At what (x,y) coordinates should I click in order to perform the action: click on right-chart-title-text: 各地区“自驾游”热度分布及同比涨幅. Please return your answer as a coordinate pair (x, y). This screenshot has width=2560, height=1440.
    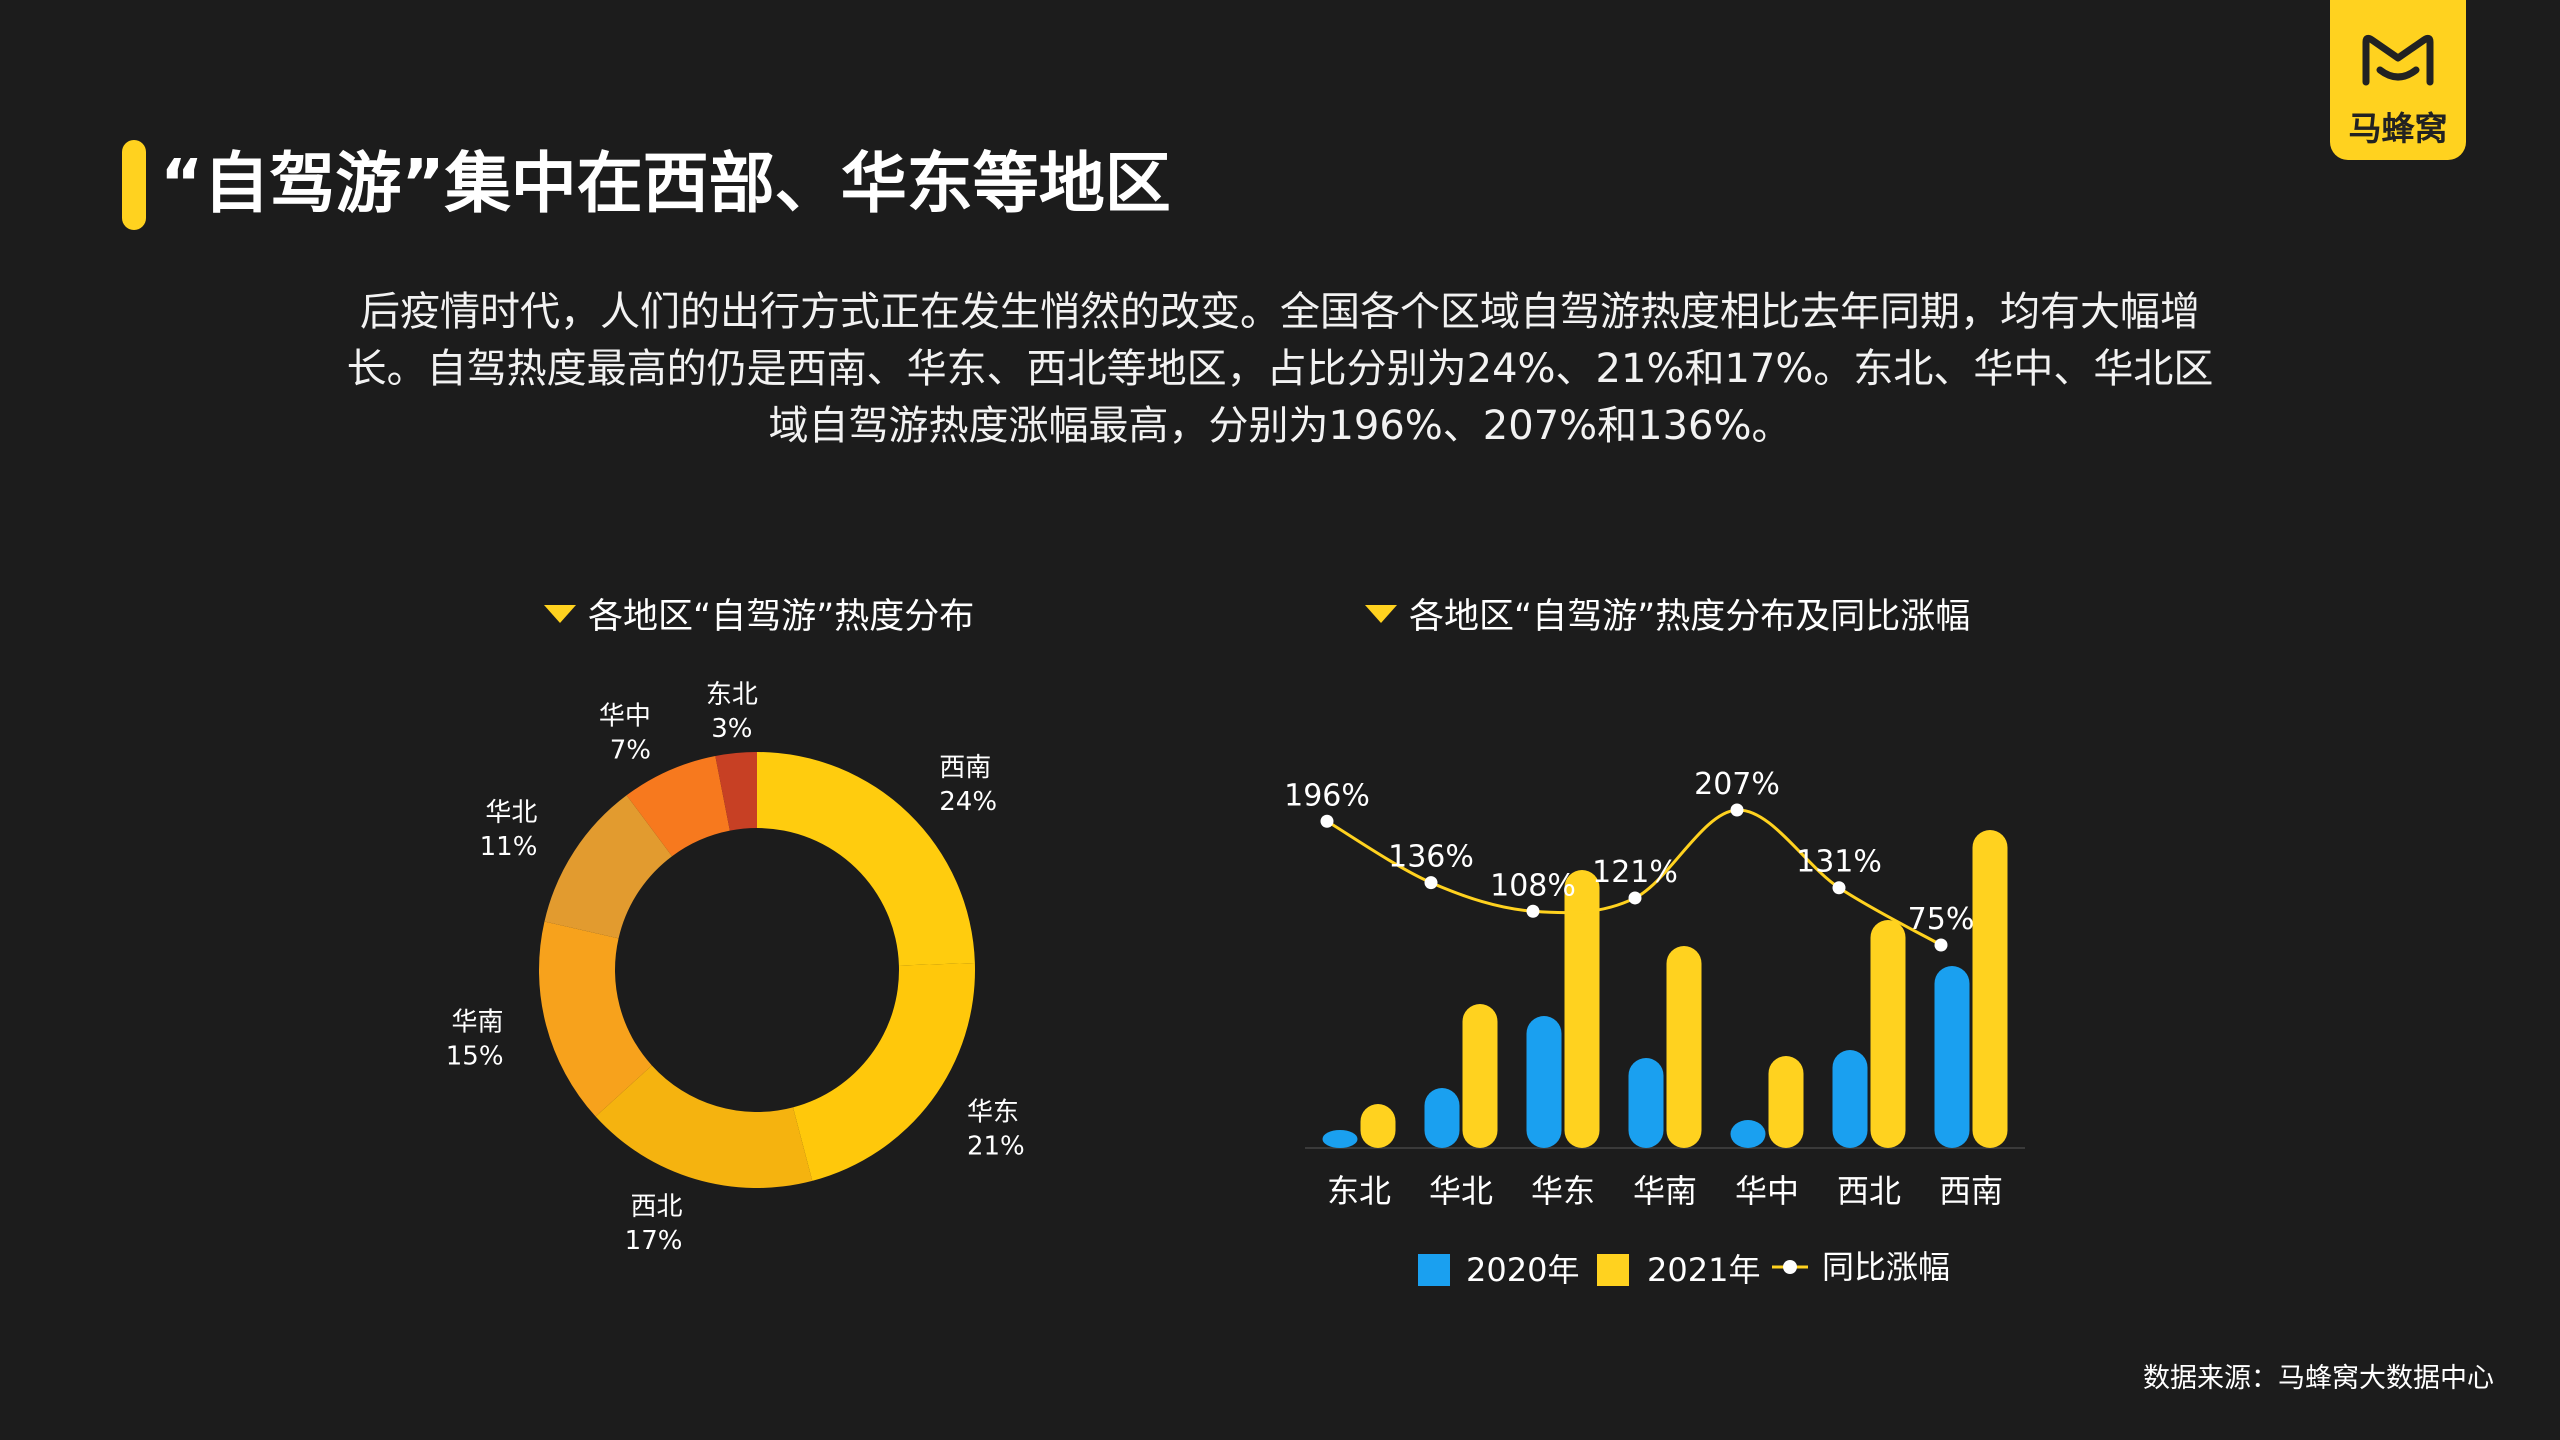
    Looking at the image, I should click on (1690, 617).